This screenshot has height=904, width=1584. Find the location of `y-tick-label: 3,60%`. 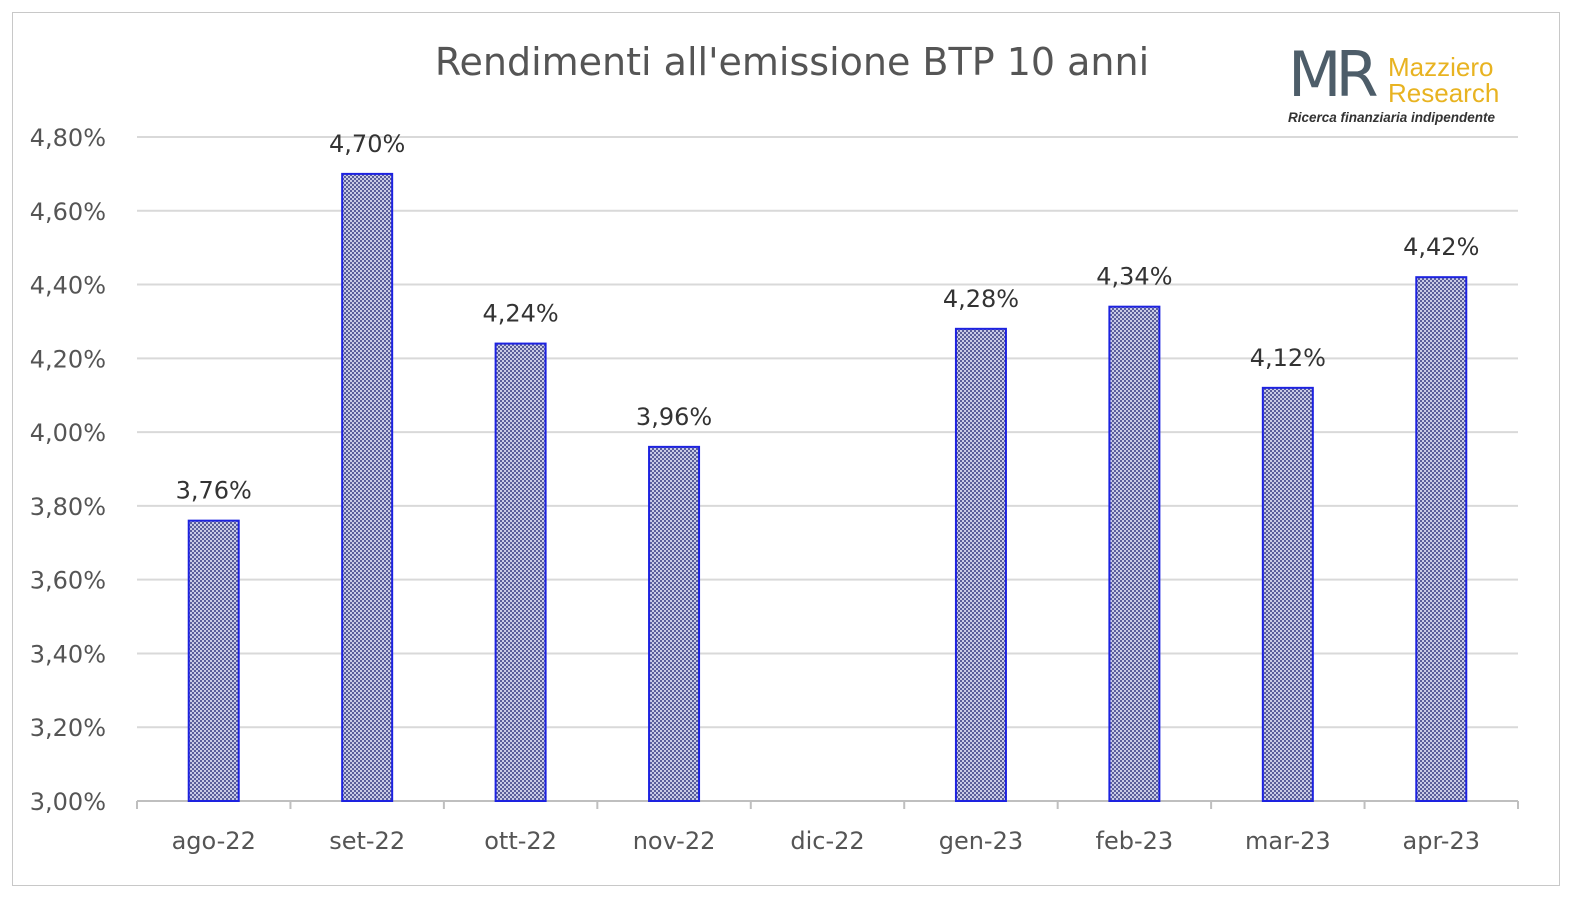

y-tick-label: 3,60% is located at coordinates (68, 581).